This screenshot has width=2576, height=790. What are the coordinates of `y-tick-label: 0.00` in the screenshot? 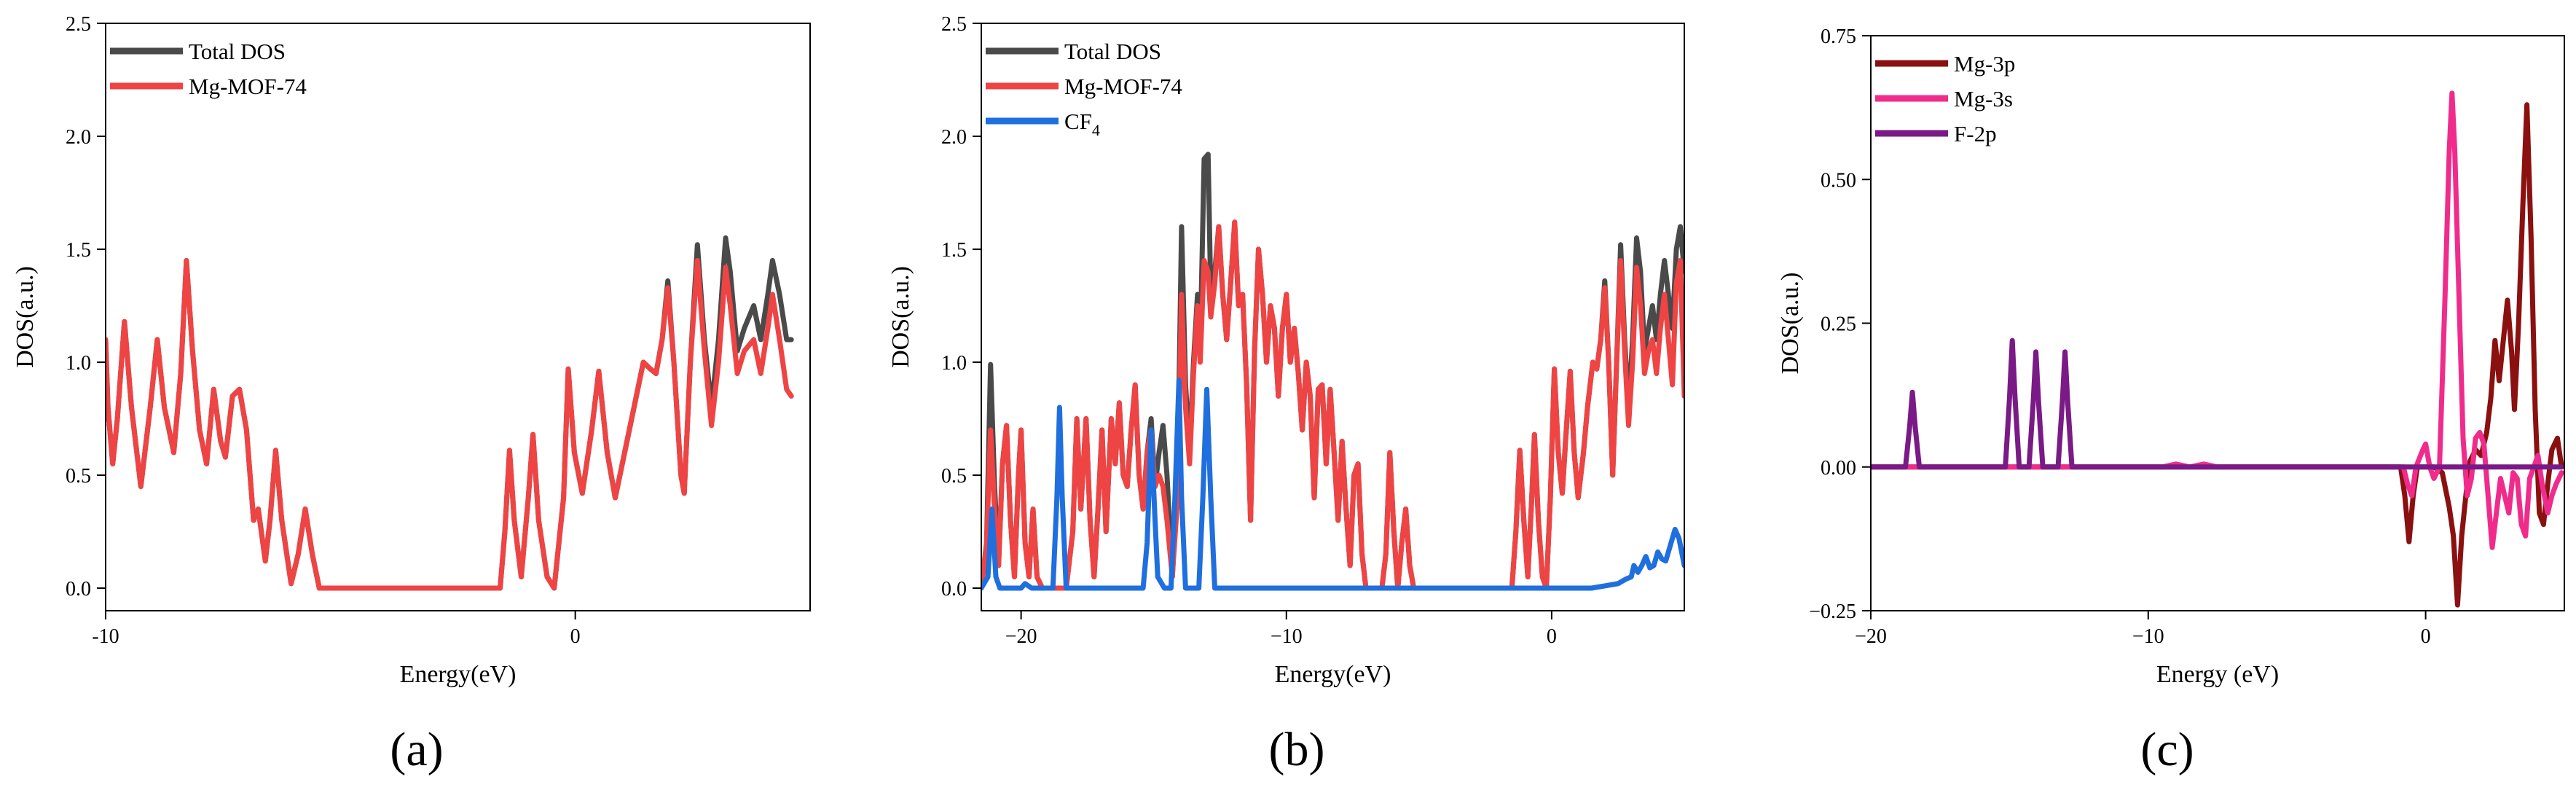 It's located at (1838, 468).